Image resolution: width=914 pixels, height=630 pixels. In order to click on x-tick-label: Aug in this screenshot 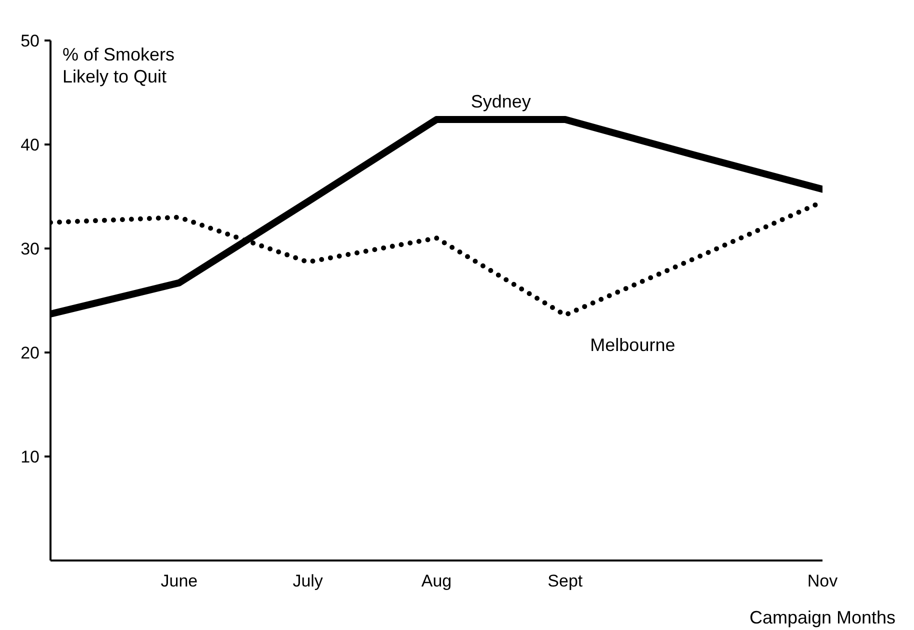, I will do `click(436, 581)`.